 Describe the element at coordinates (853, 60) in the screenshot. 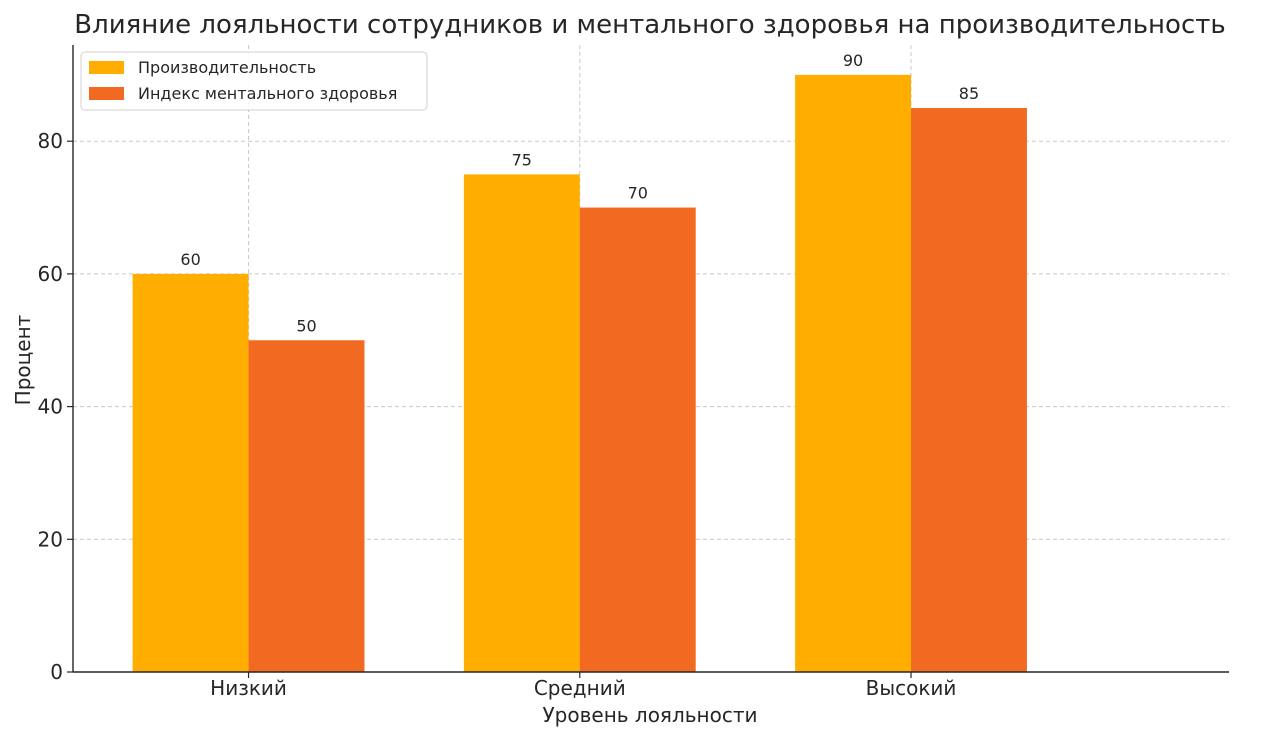

I see `data-label: 90` at that location.